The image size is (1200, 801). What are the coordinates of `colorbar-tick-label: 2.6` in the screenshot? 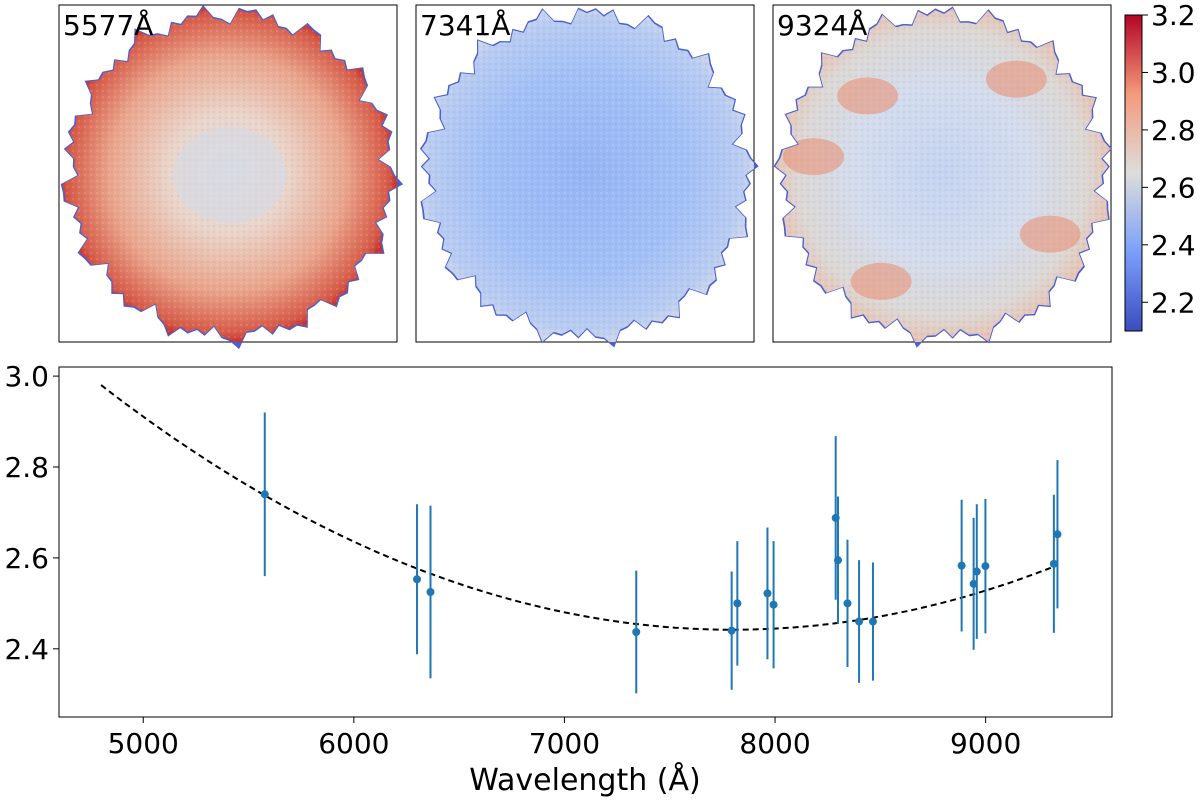 It's located at (1173, 187).